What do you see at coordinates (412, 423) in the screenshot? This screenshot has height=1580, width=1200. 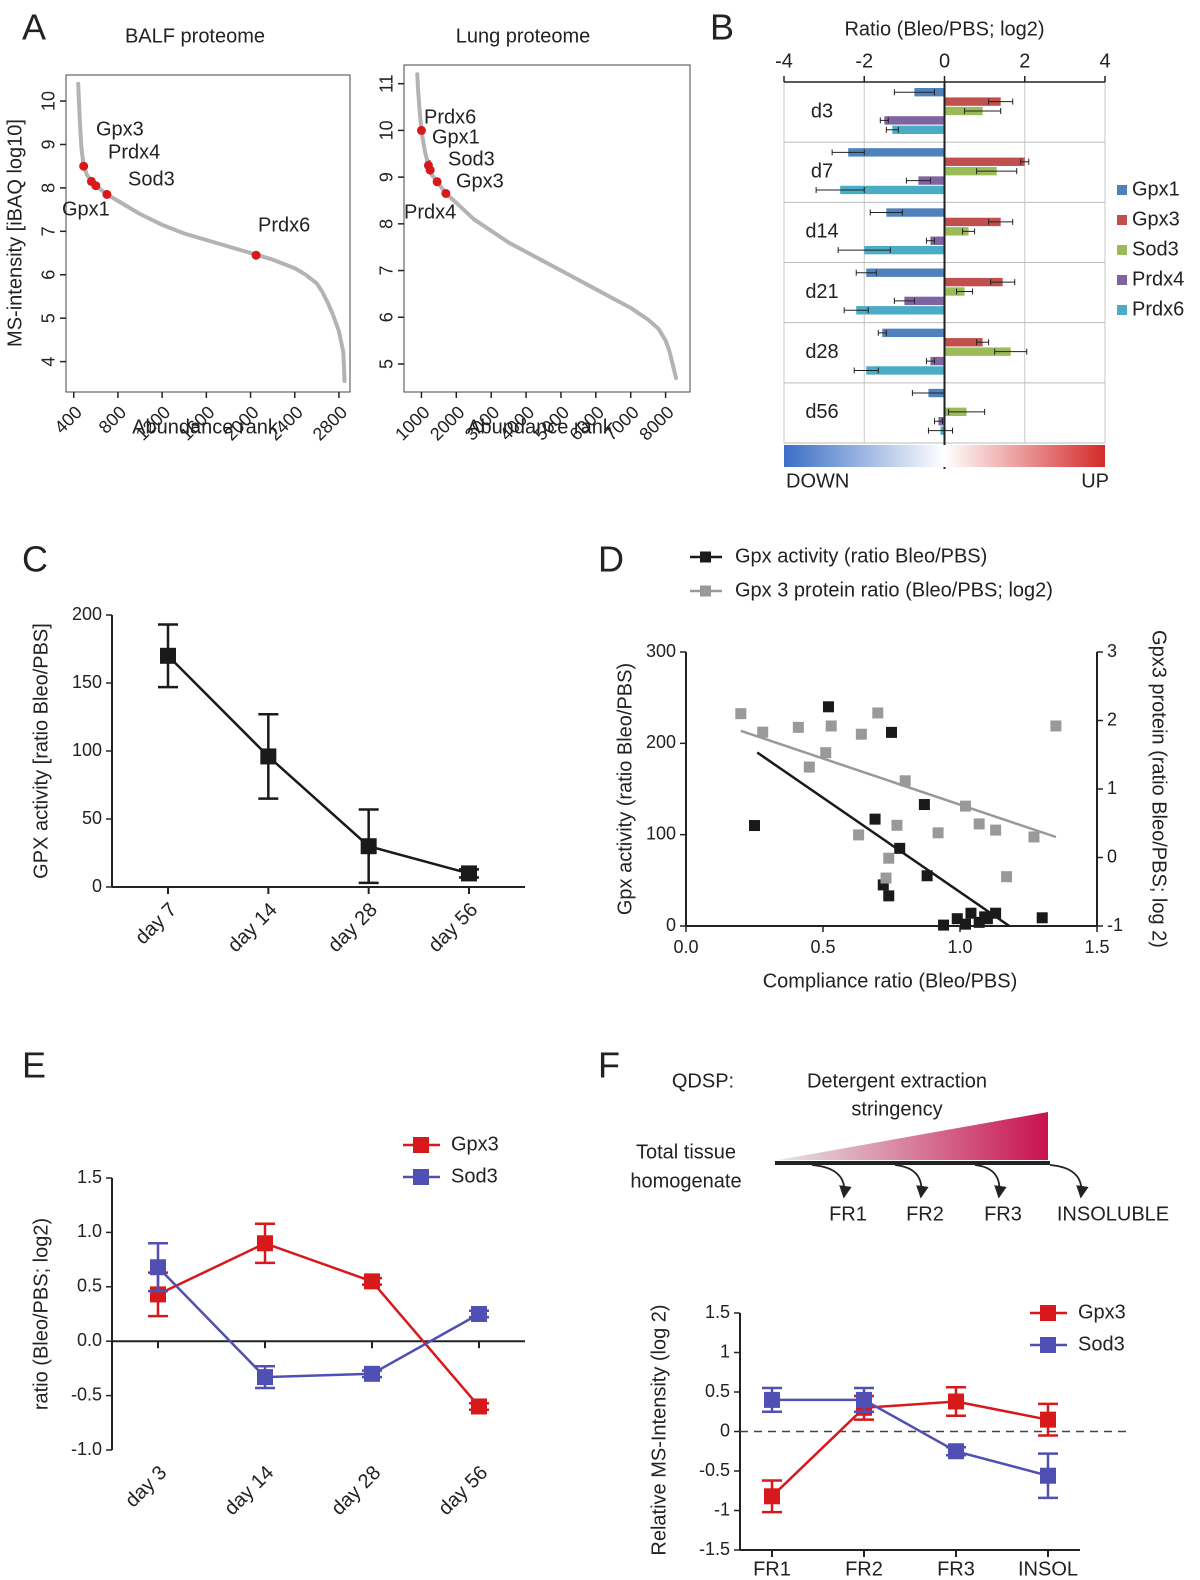 I see `x-tick-label: 1000` at bounding box center [412, 423].